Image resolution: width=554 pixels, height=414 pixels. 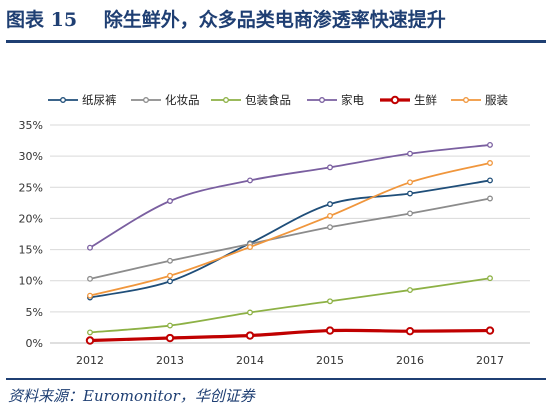 I want to click on legend-label: 家电, so click(x=352, y=100).